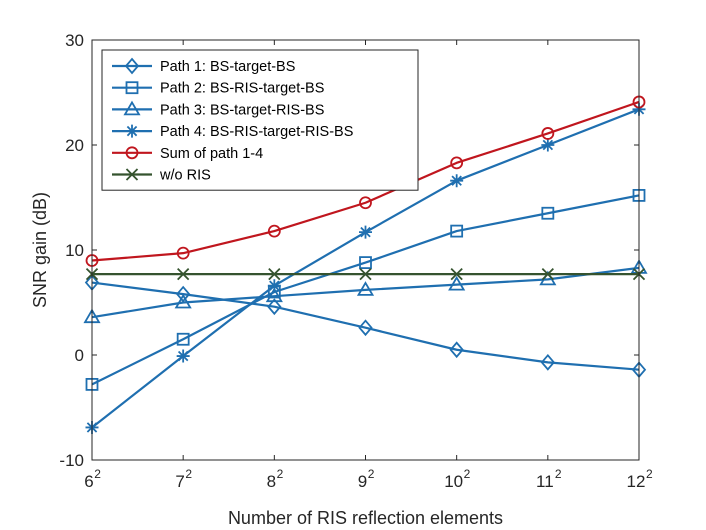  Describe the element at coordinates (71, 460) in the screenshot. I see `y-tick-label: -10` at that location.